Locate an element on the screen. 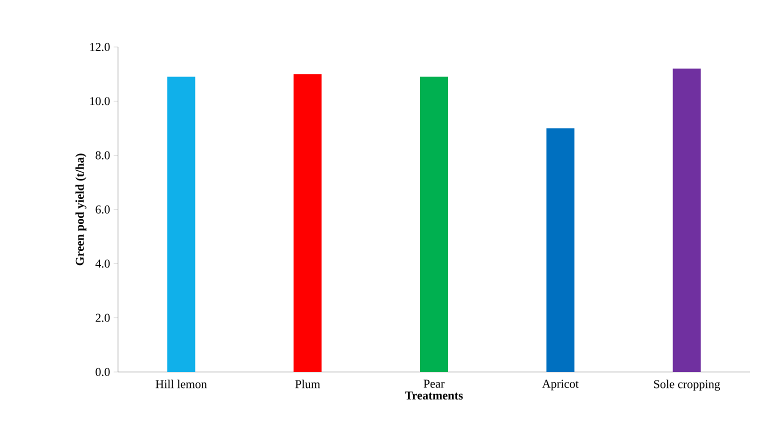 Image resolution: width=777 pixels, height=443 pixels. y-tick-label: 8.0 is located at coordinates (103, 155).